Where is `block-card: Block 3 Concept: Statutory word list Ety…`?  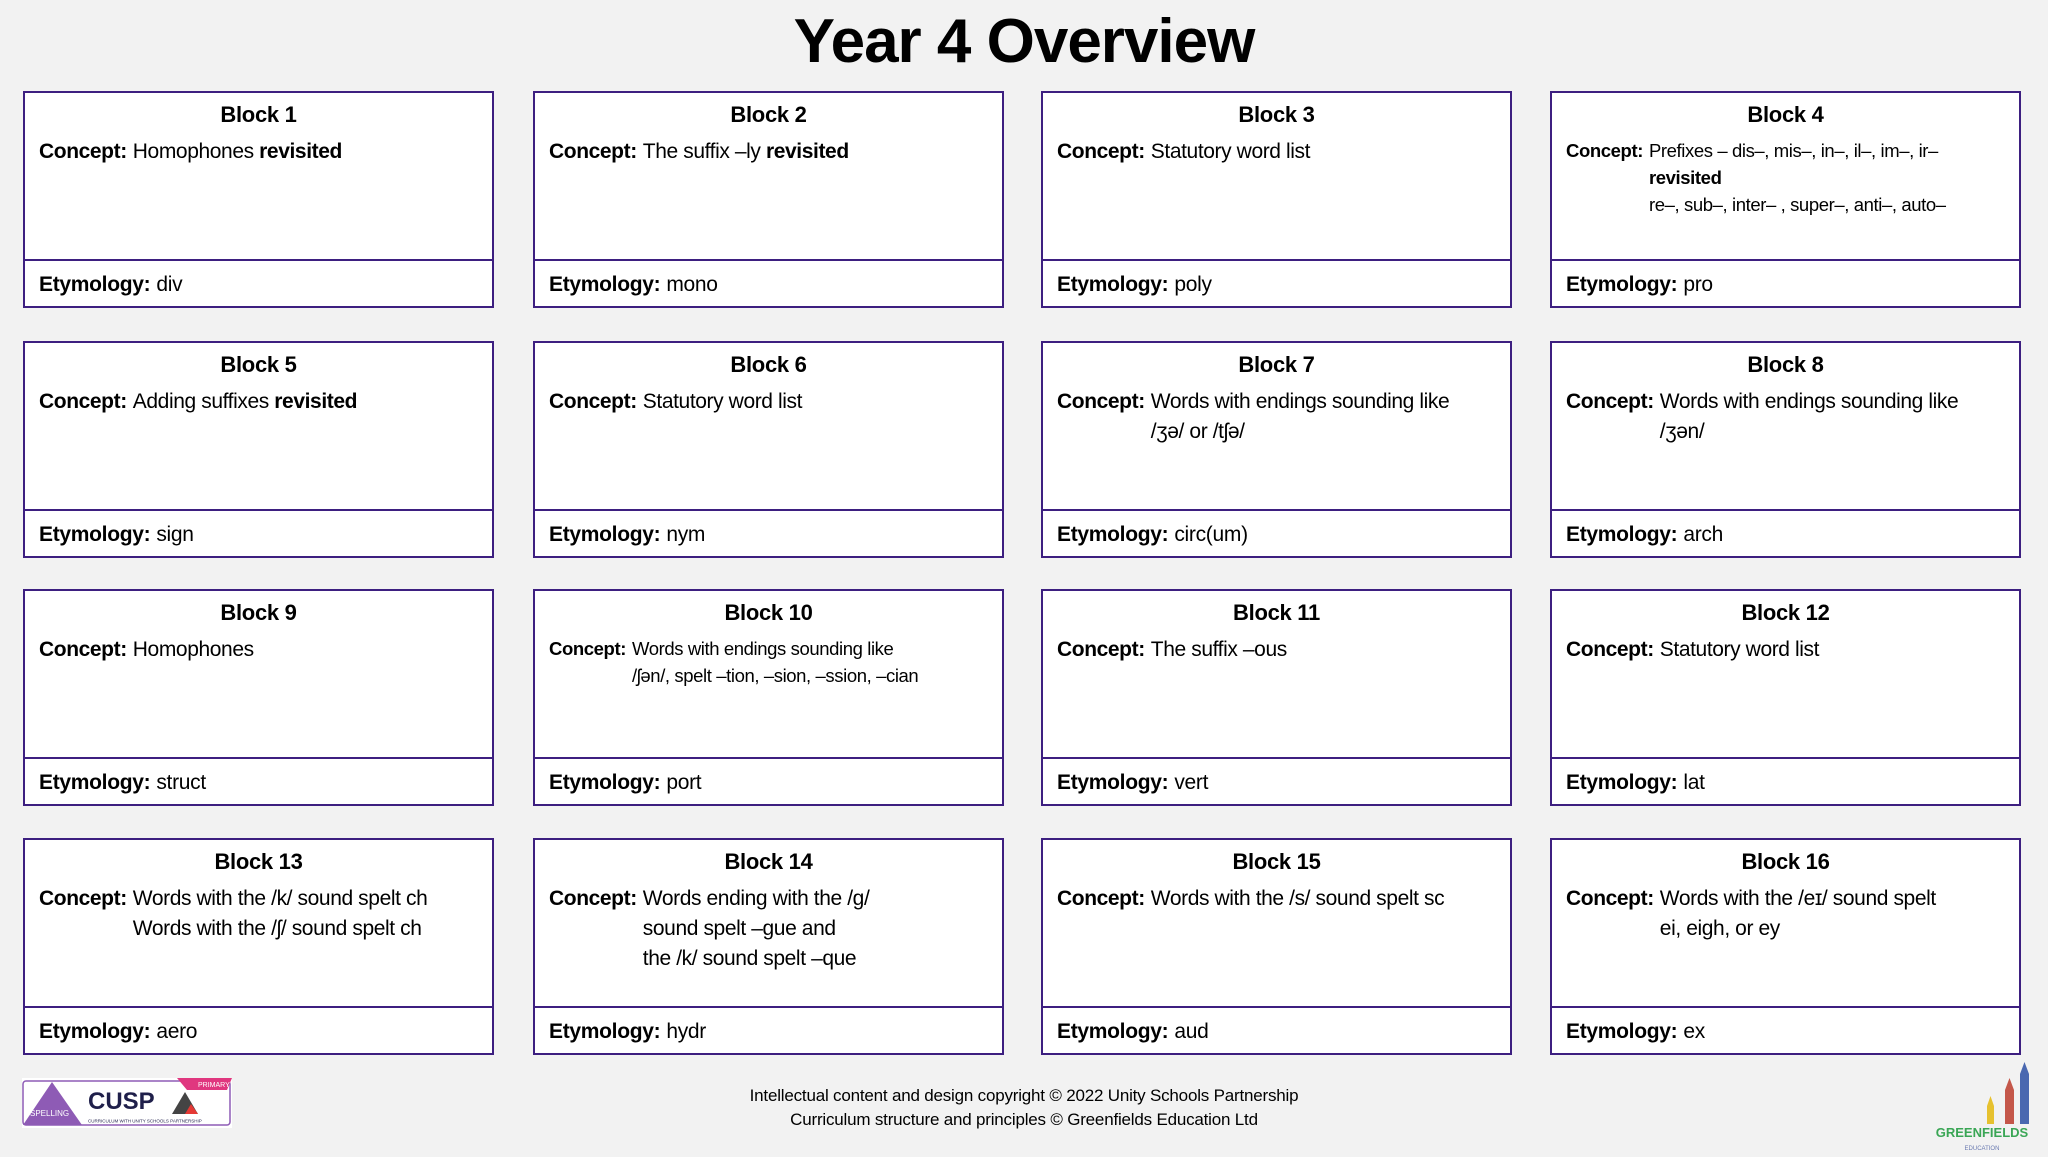
block-card: Block 3 Concept: Statutory word list Ety… is located at coordinates (1276, 199).